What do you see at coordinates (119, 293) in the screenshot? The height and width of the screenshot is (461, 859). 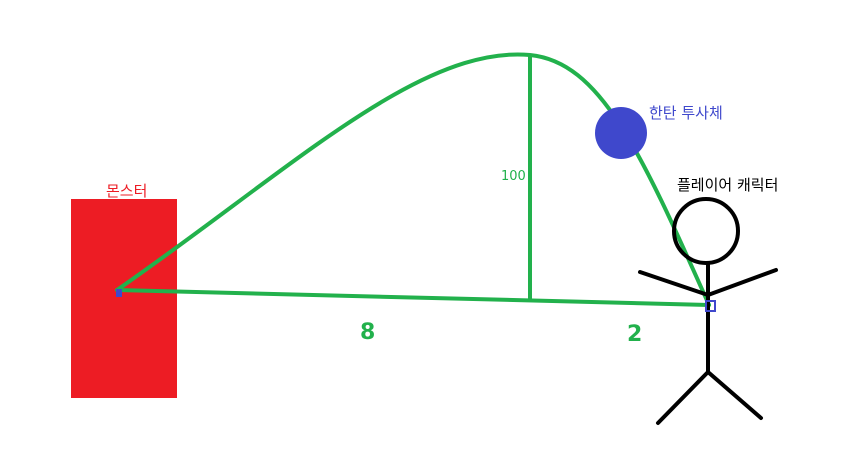 I see `launch-marker` at bounding box center [119, 293].